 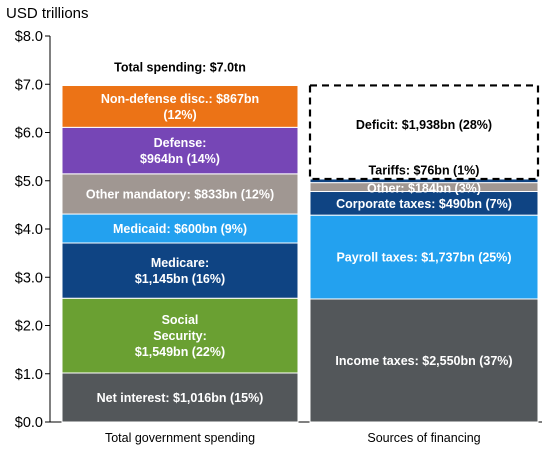 What do you see at coordinates (29, 37) in the screenshot?
I see `y-tick-label: $8.0` at bounding box center [29, 37].